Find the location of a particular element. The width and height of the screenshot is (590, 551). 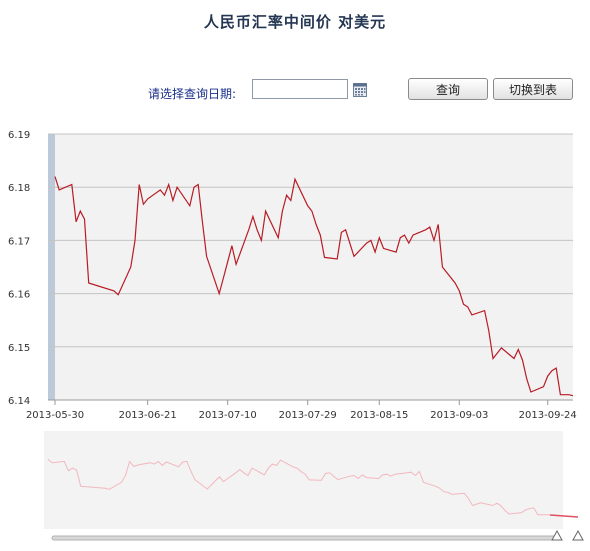

navigator-scrollbar is located at coordinates (304, 538).